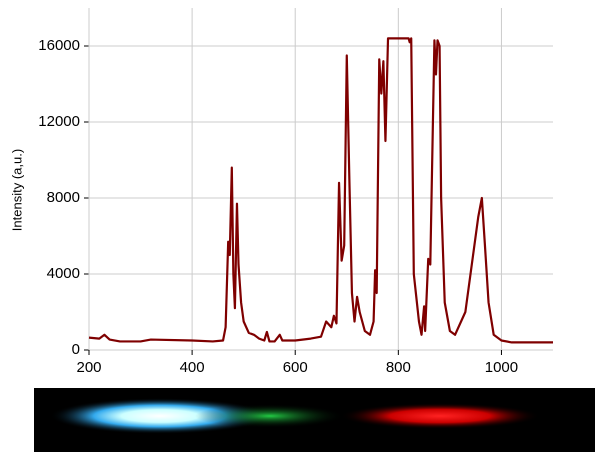 Image resolution: width=595 pixels, height=457 pixels. What do you see at coordinates (501, 367) in the screenshot?
I see `x-tick-label: 1000` at bounding box center [501, 367].